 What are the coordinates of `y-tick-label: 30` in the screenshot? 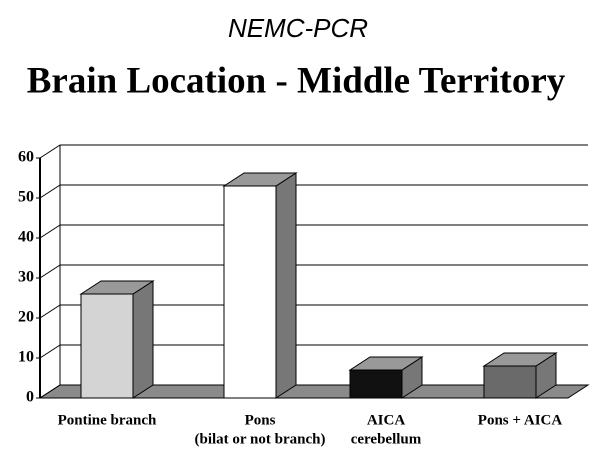 It's located at (26, 277).